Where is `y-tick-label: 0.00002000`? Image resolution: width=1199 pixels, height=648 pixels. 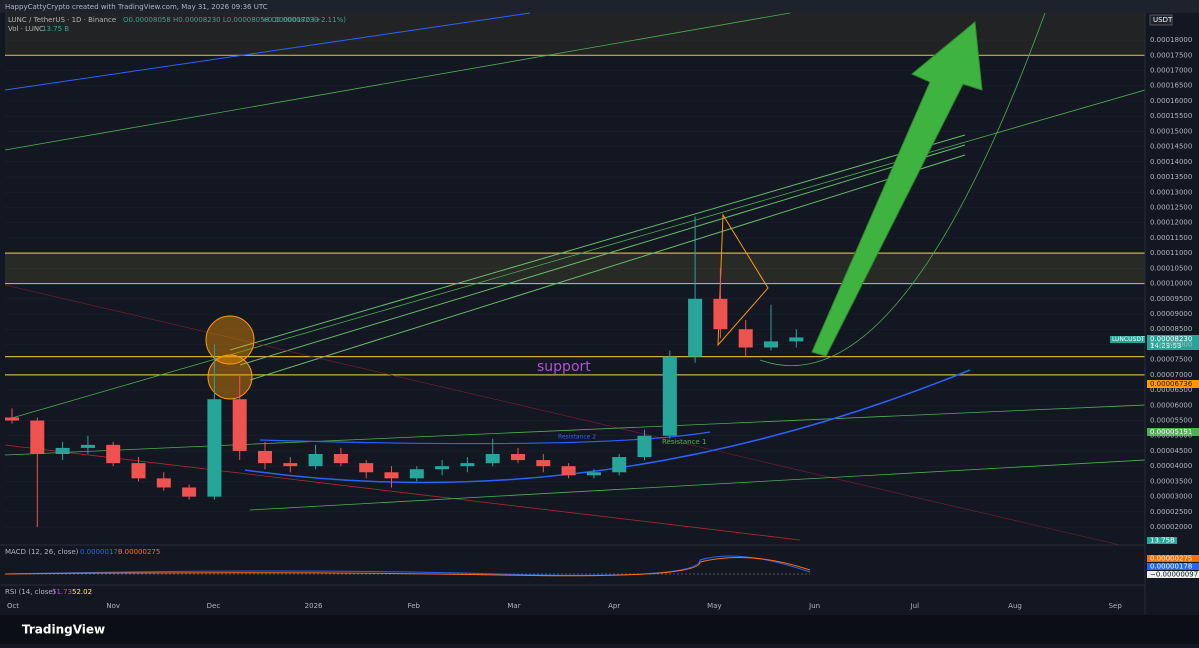 y-tick-label: 0.00002000 is located at coordinates (1171, 527).